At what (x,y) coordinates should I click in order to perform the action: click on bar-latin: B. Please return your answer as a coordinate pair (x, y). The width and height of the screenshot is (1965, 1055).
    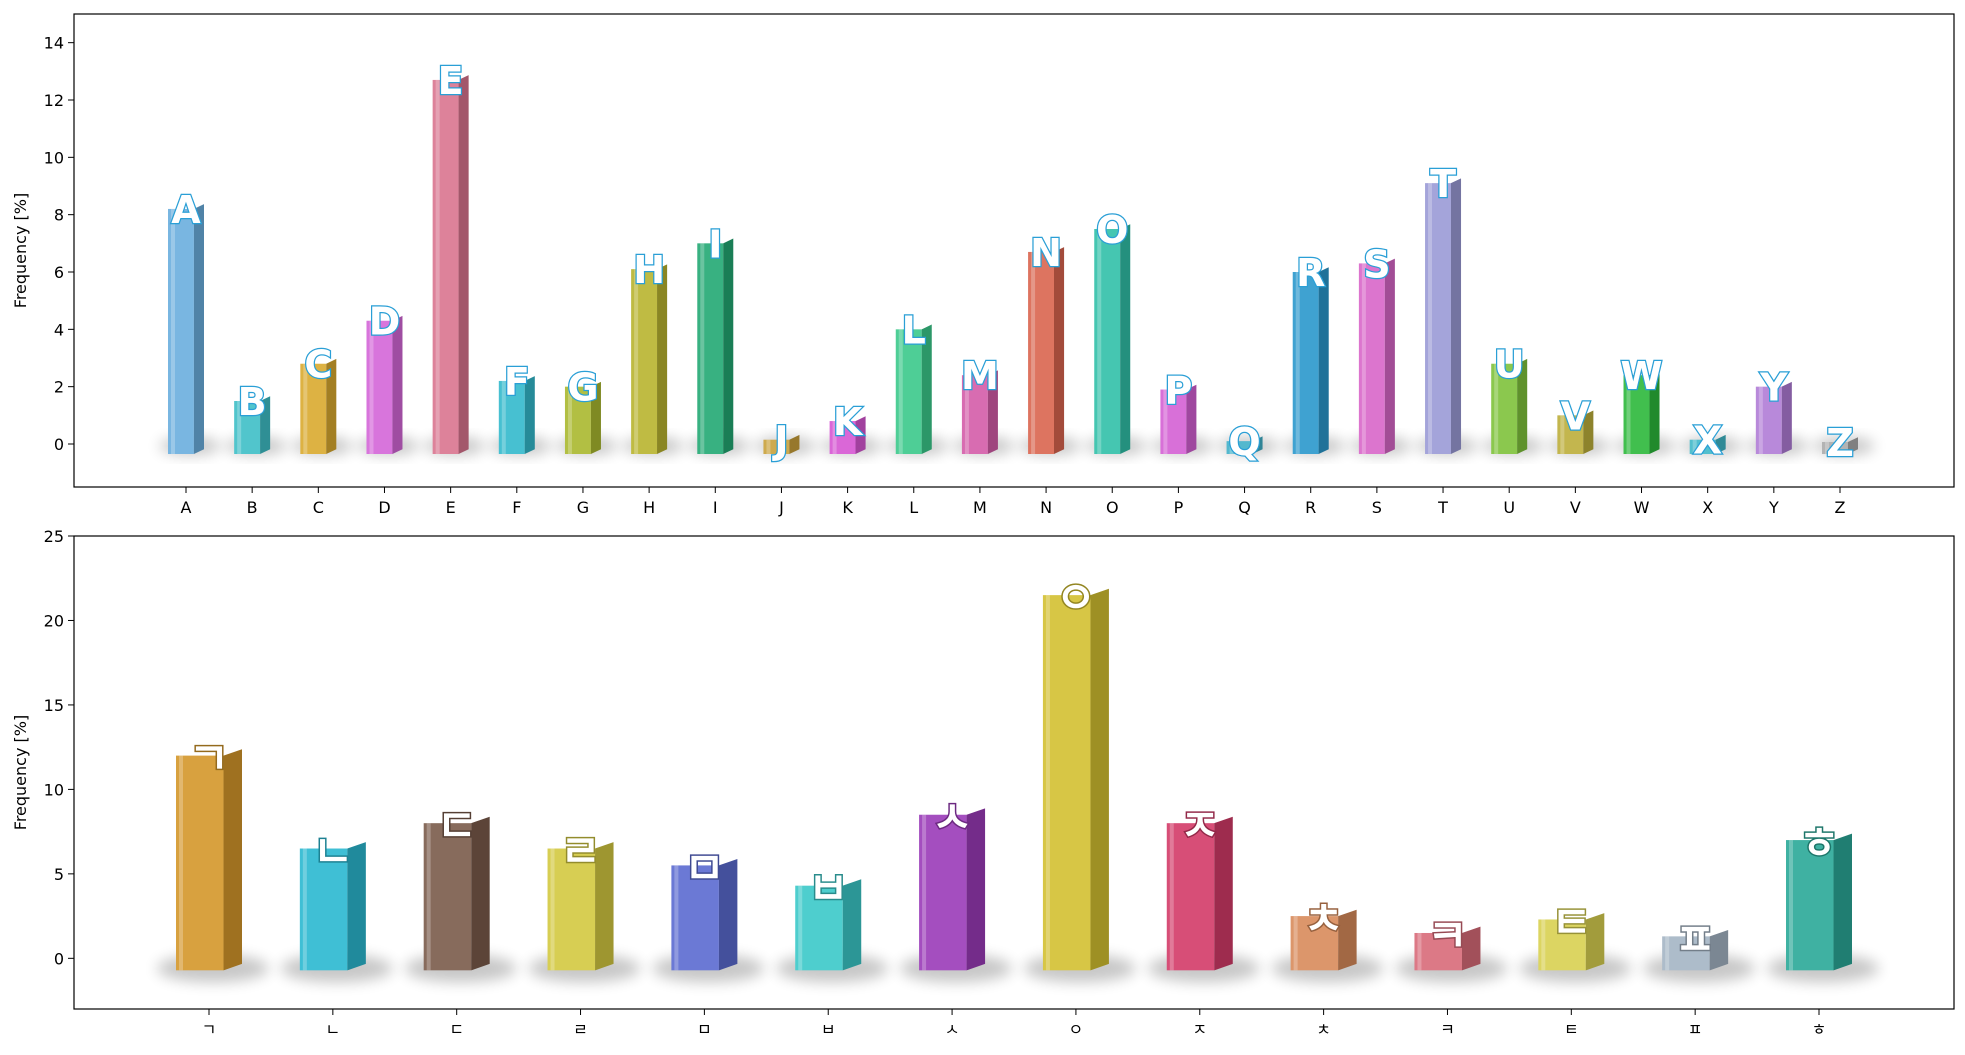
    Looking at the image, I should click on (256, 417).